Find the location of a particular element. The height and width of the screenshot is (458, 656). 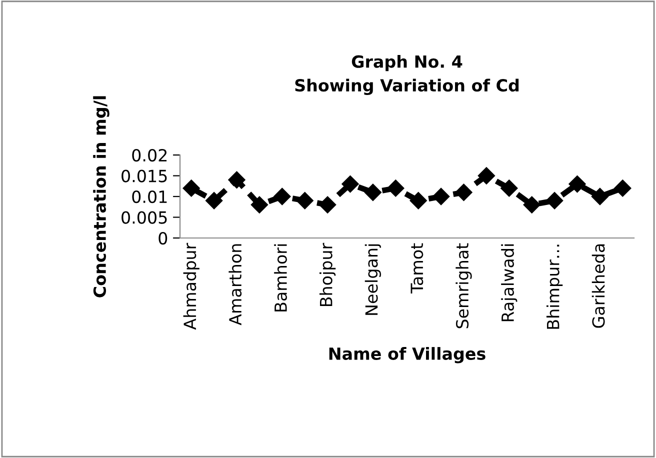

x-tick-label: Ahmadpur is located at coordinates (191, 286).